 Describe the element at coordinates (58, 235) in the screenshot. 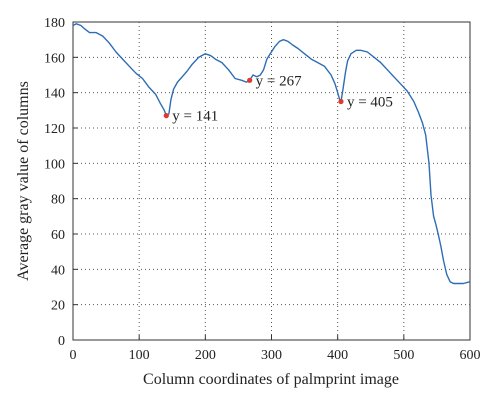

I see `y-tick-label: 60` at that location.